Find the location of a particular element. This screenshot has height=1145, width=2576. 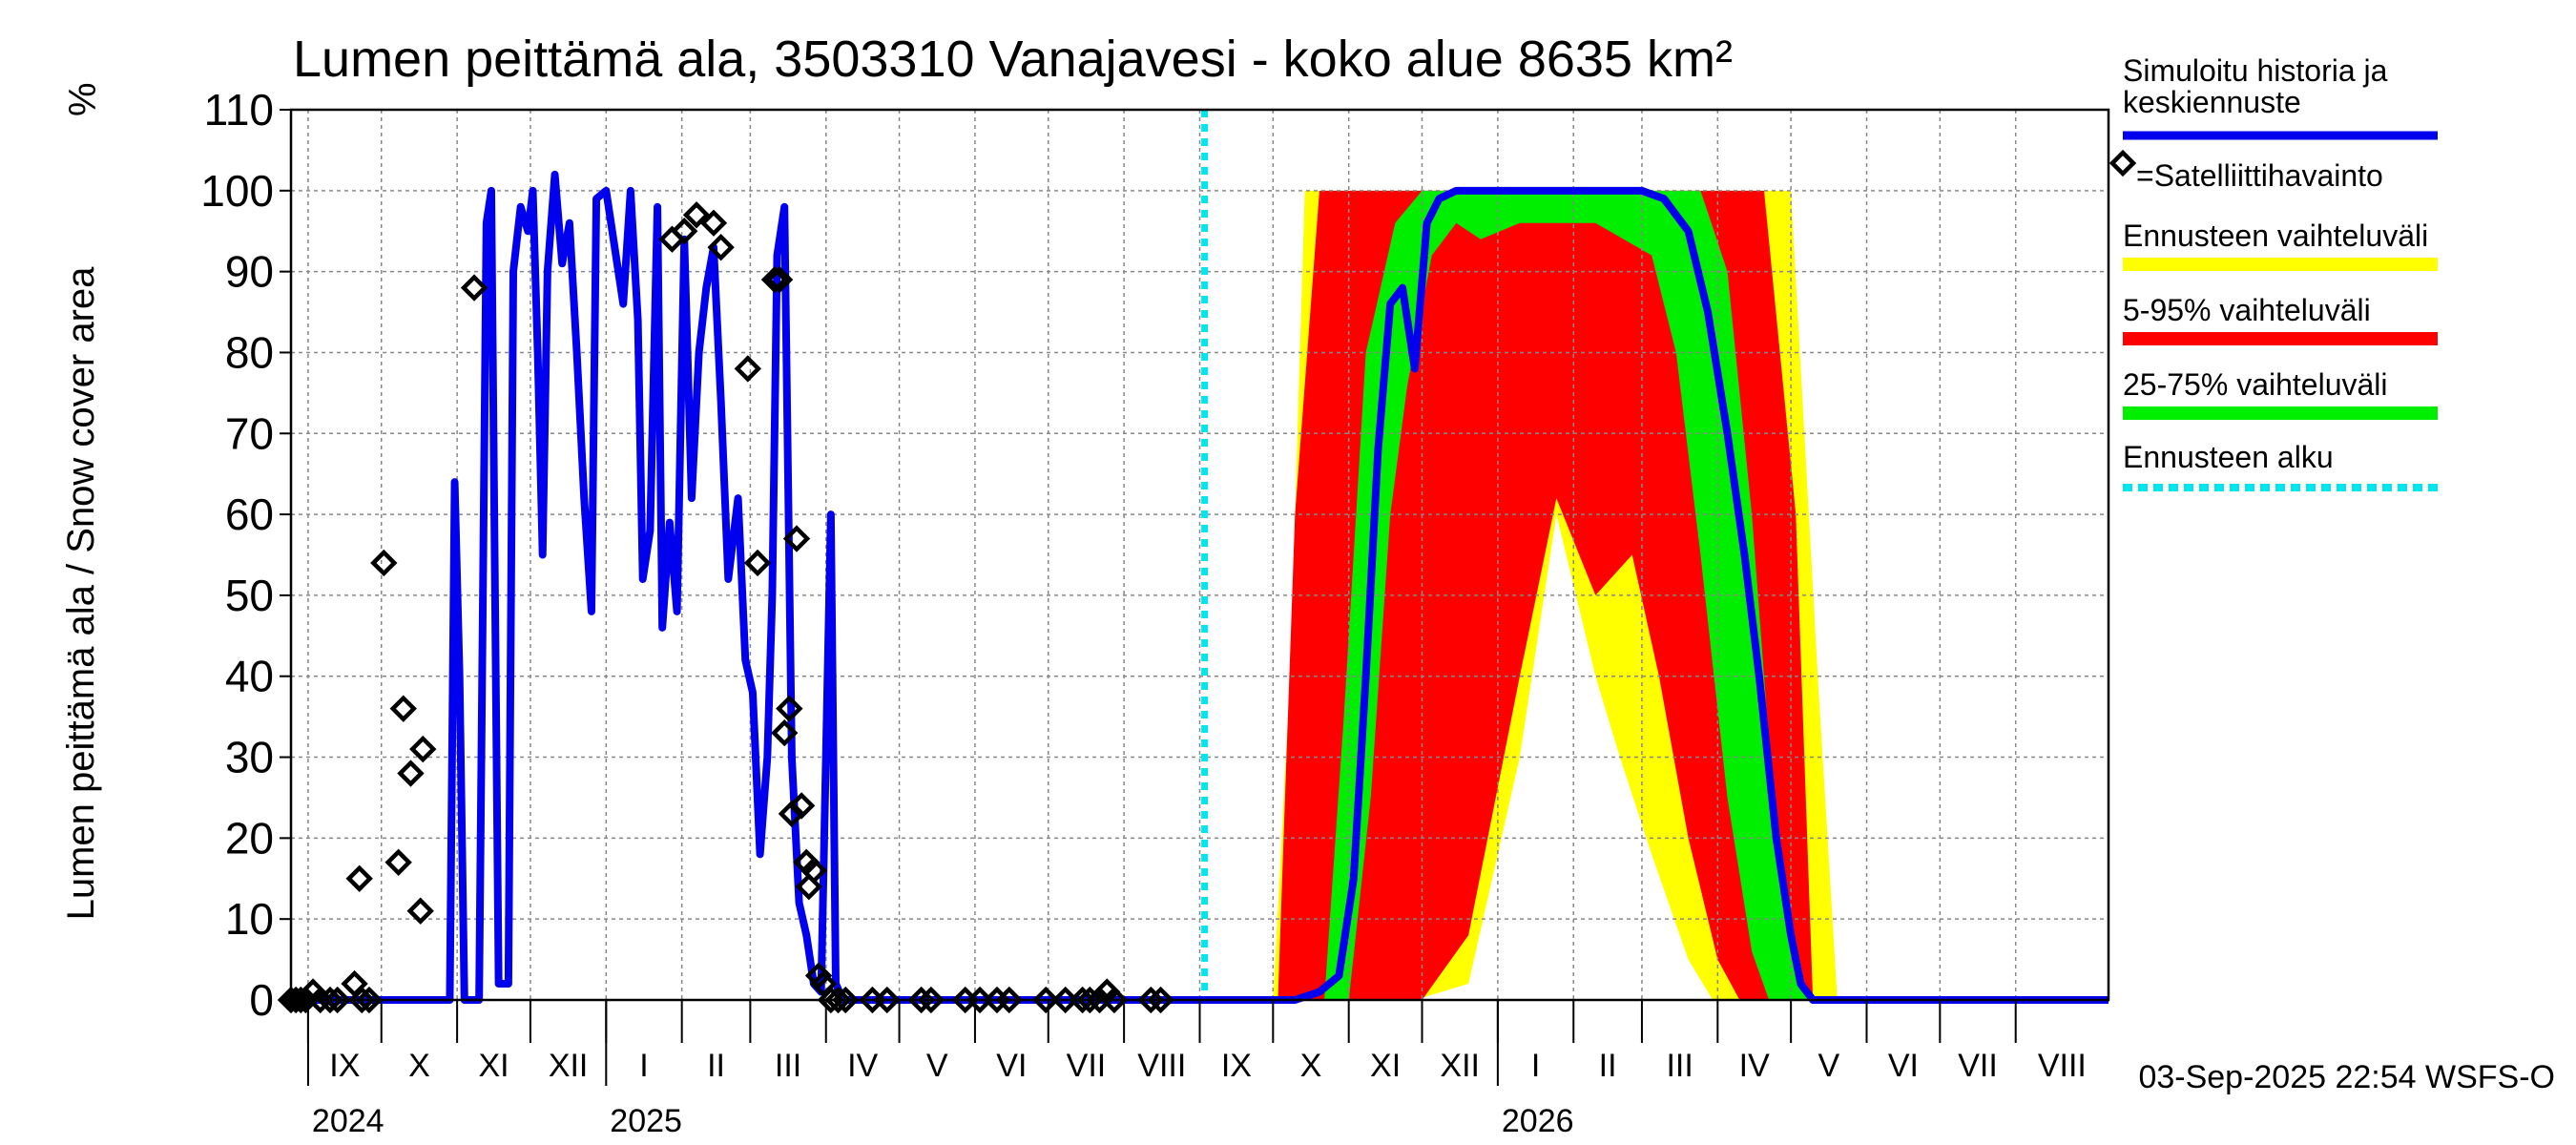

legend-label: =Satelliittihavainto is located at coordinates (2259, 175).